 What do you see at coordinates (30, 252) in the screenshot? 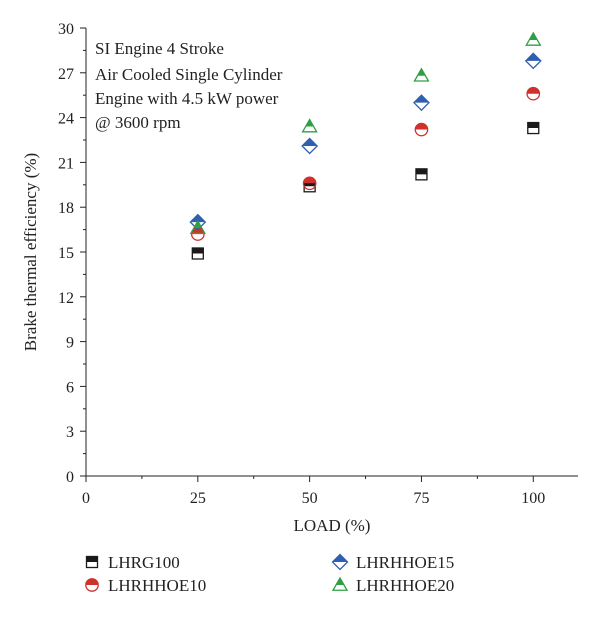
I see `y-axis-label: Brake thermal efficiency (%)` at bounding box center [30, 252].